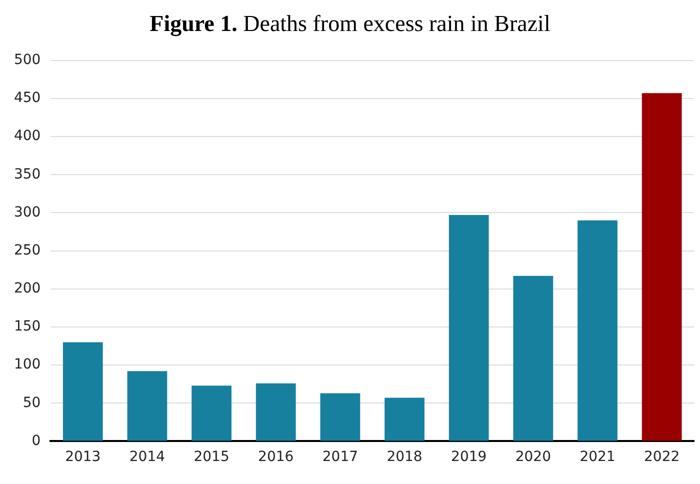 This screenshot has height=484, width=700. What do you see at coordinates (340, 457) in the screenshot?
I see `x-tick-label: 2017` at bounding box center [340, 457].